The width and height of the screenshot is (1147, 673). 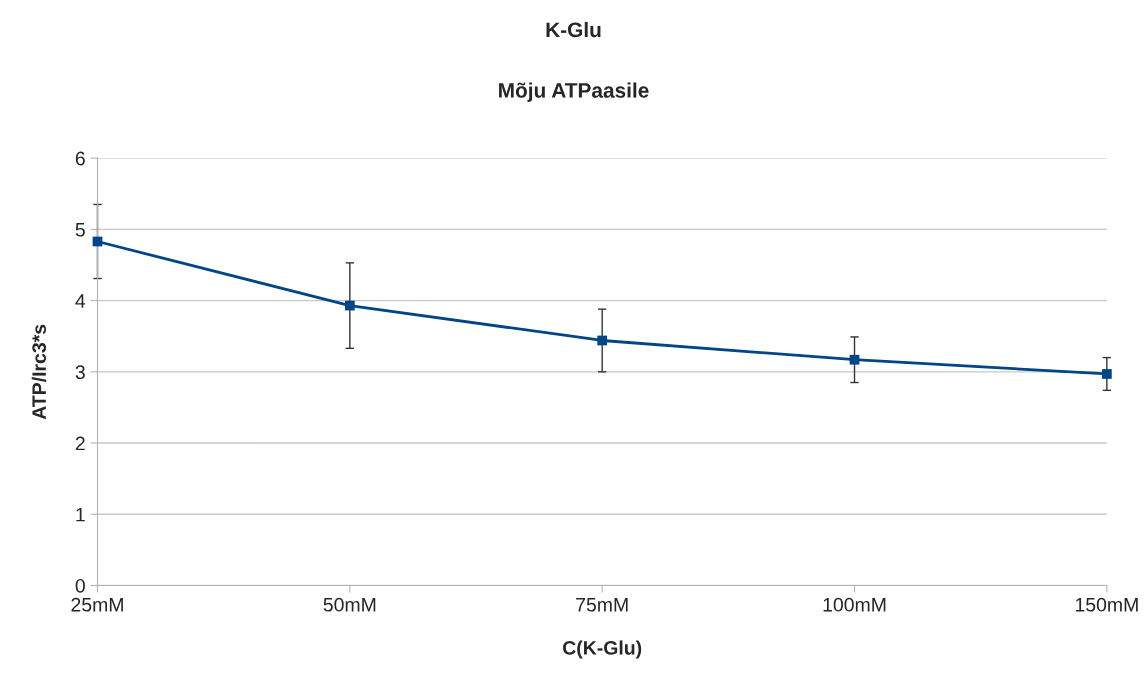 I want to click on y-tick-label: 3, so click(x=80, y=372).